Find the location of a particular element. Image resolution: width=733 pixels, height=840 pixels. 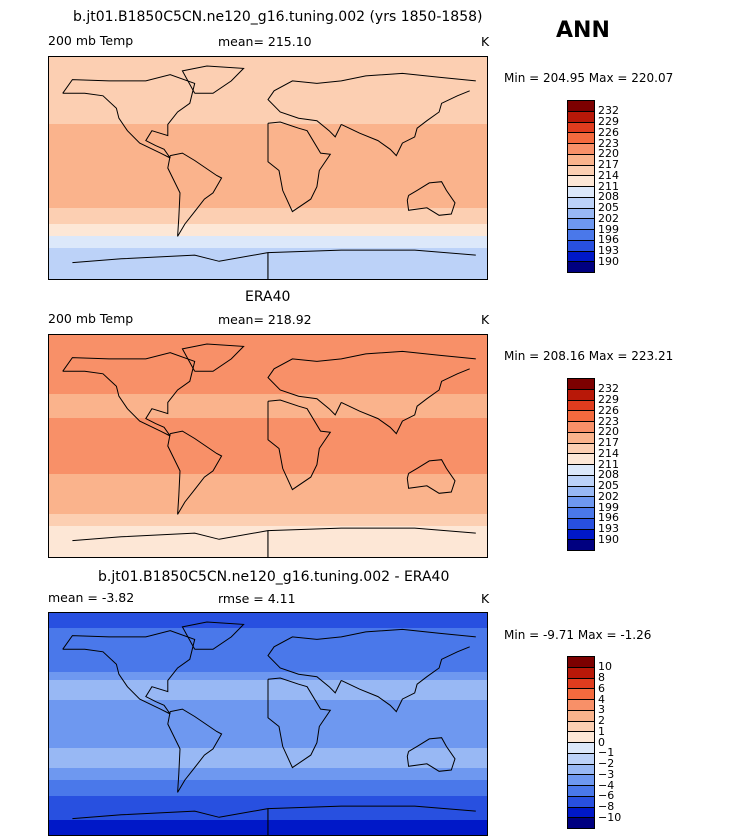

panel-3-mean-label: mean = -3.82 is located at coordinates (91, 597).